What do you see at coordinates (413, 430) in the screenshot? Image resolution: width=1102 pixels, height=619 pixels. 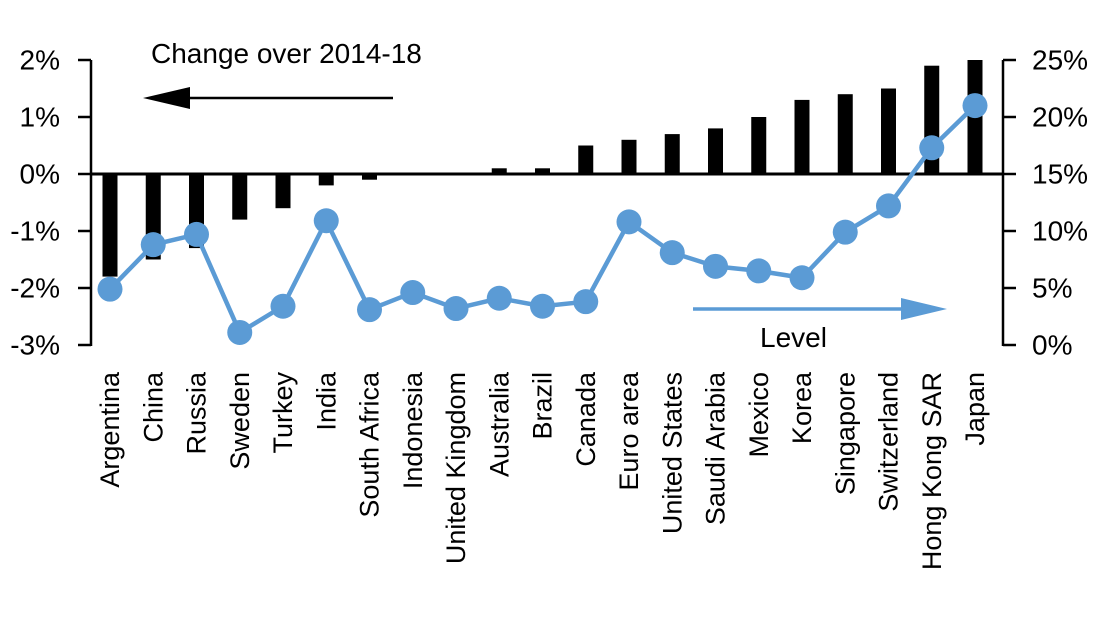 I see `x-label-indonesia: Indonesia` at bounding box center [413, 430].